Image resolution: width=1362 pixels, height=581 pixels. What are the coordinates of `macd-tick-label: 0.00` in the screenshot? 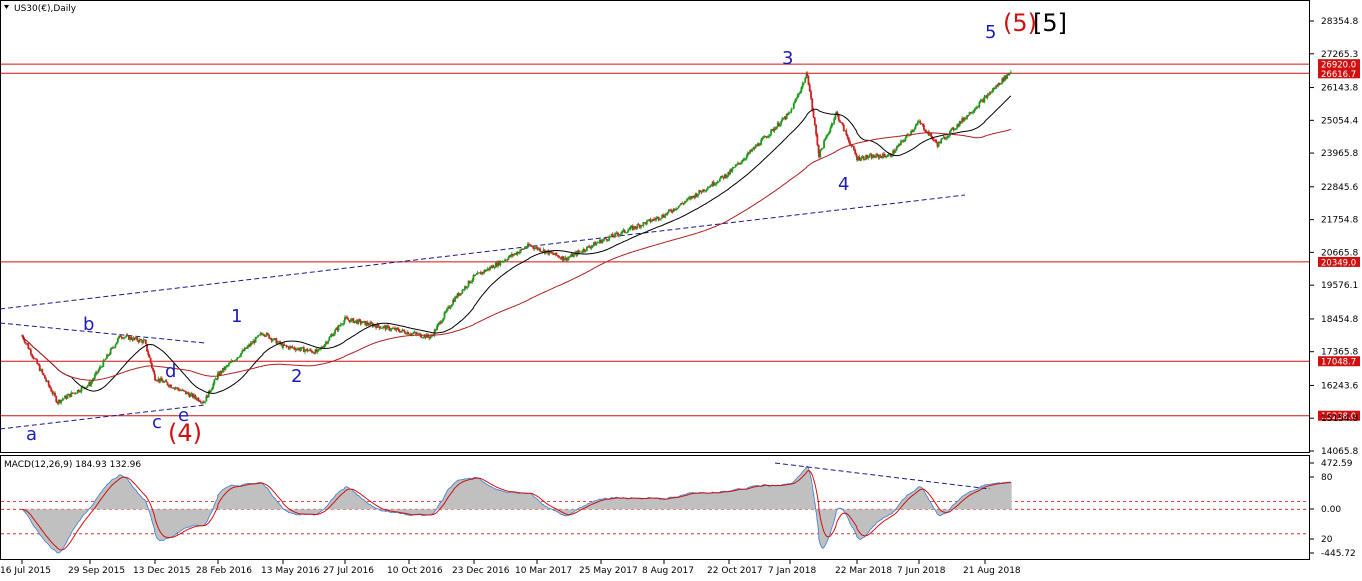 It's located at (1331, 510).